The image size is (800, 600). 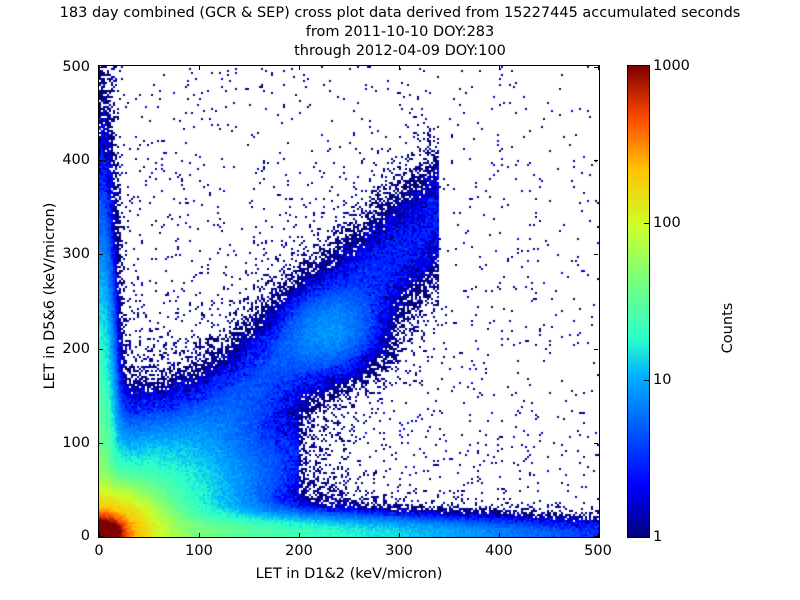 I want to click on colorbar-ticklabel-100: 100, so click(x=667, y=223).